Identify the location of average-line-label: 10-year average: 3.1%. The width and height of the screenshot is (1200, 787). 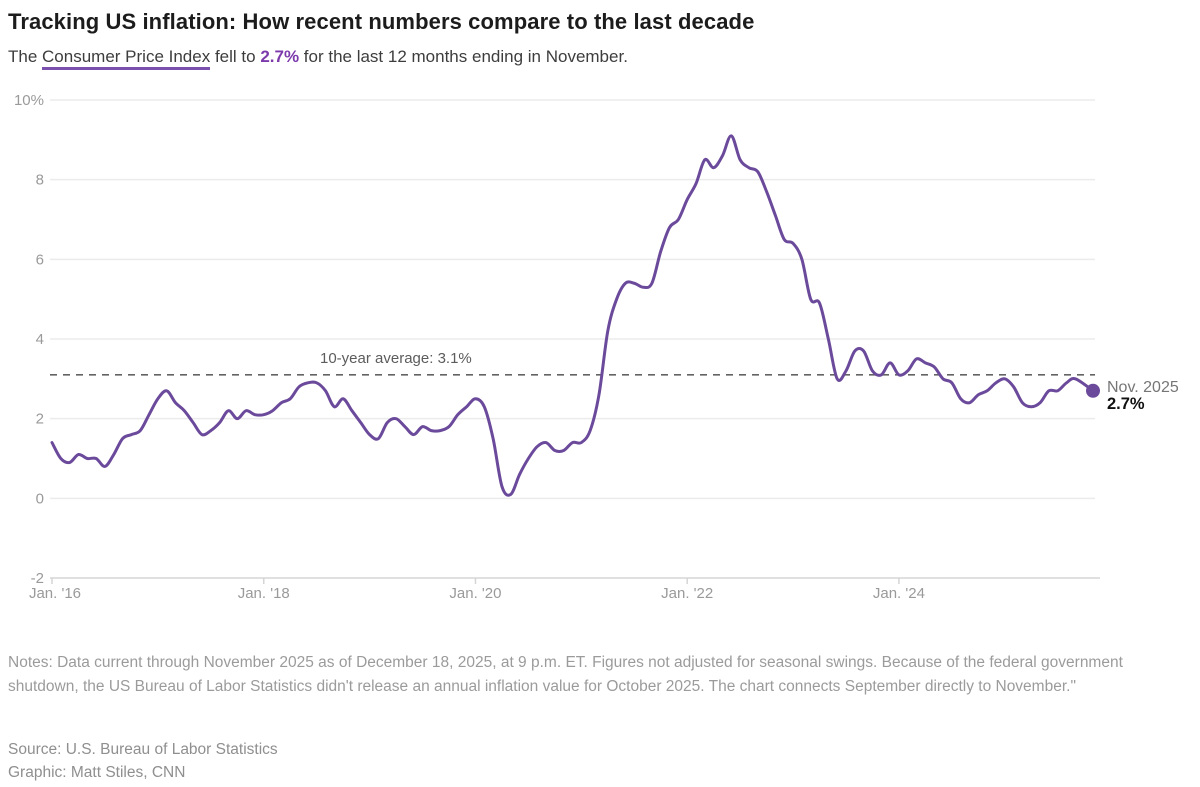
(396, 358).